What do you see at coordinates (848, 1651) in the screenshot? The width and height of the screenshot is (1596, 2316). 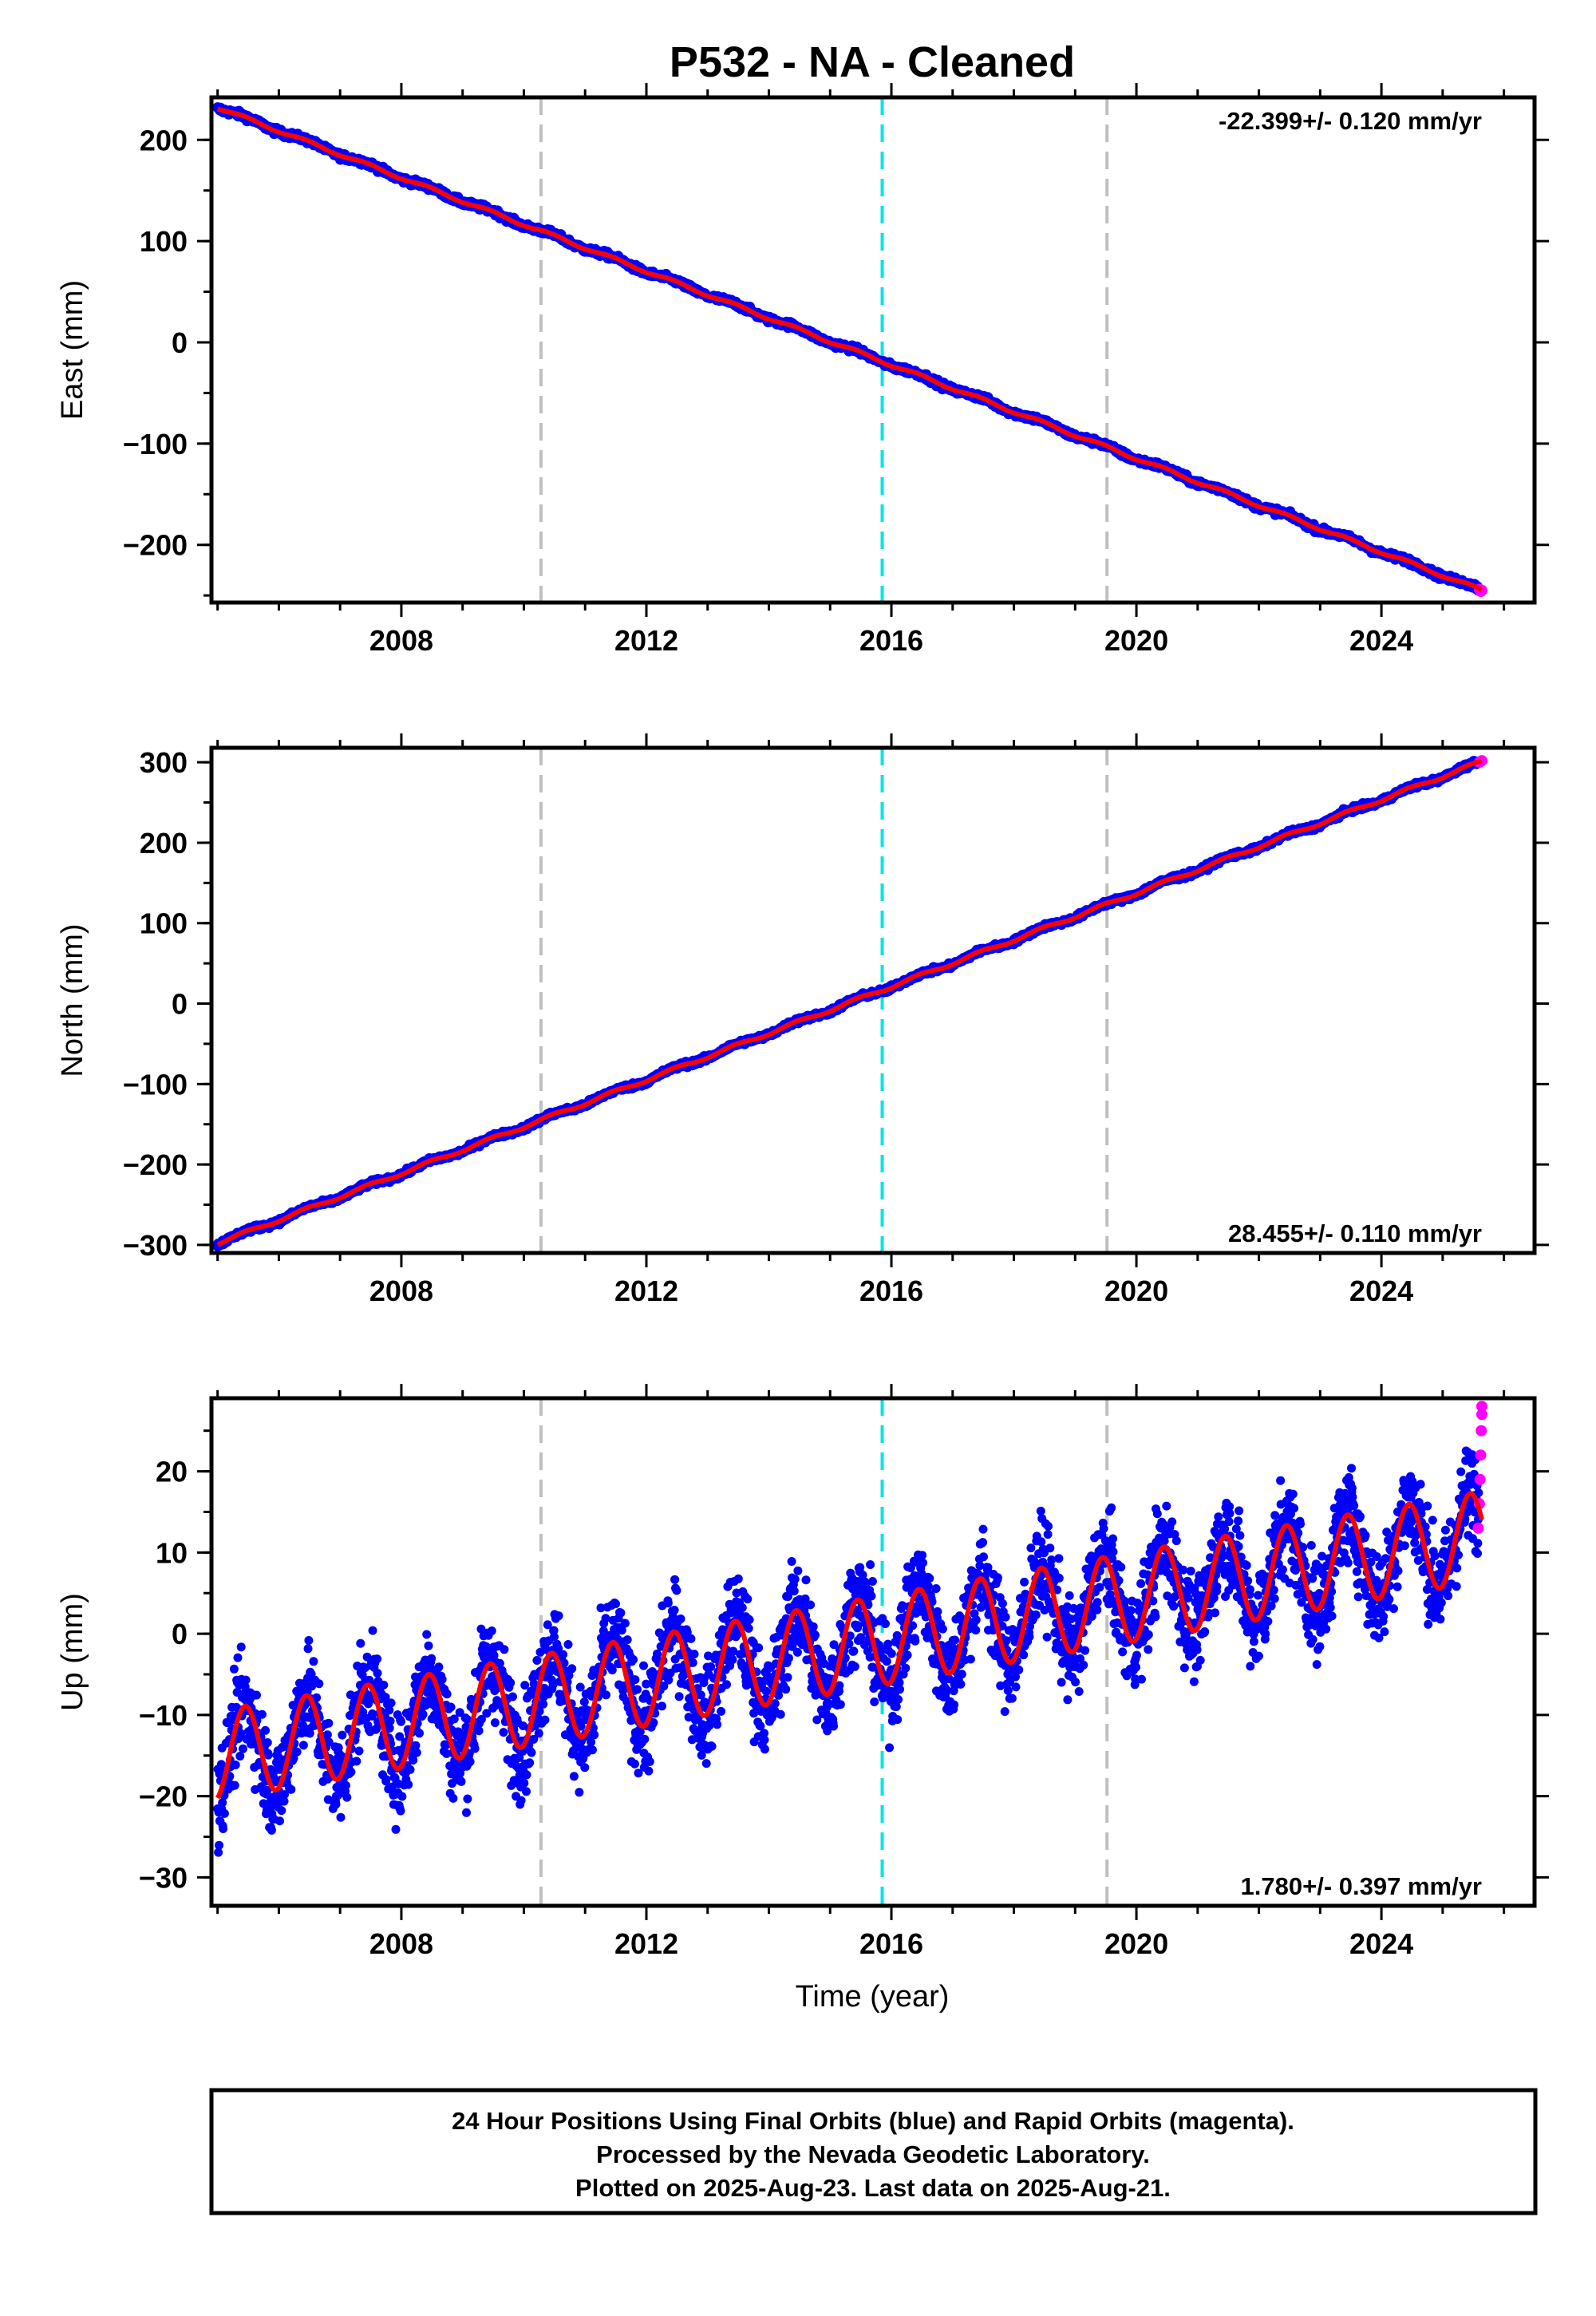 I see `final-orbit-points` at bounding box center [848, 1651].